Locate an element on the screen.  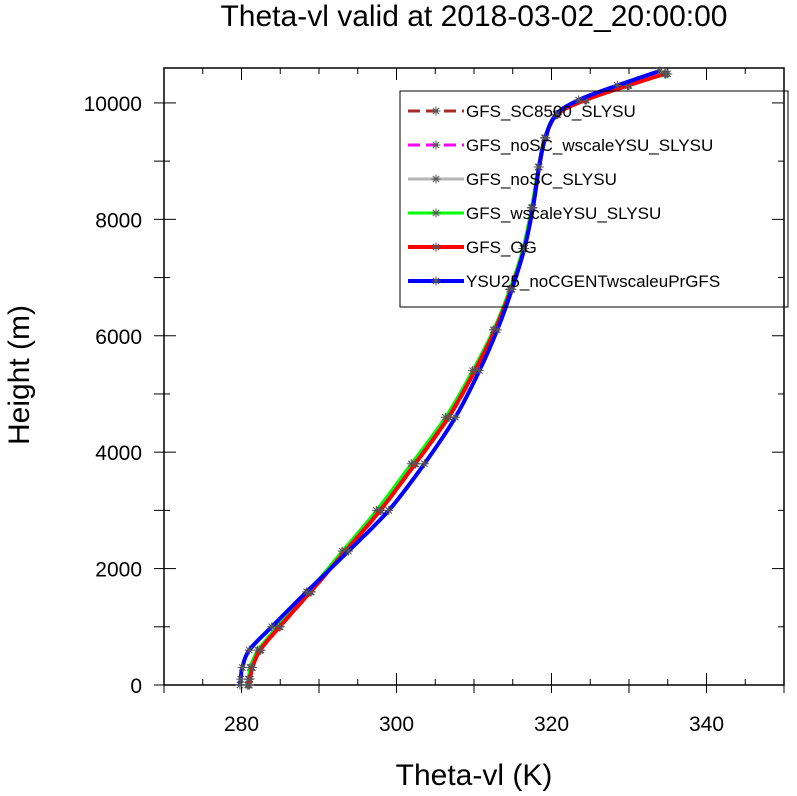
legend-label: GFS_SC8500_SLYSU is located at coordinates (551, 111).